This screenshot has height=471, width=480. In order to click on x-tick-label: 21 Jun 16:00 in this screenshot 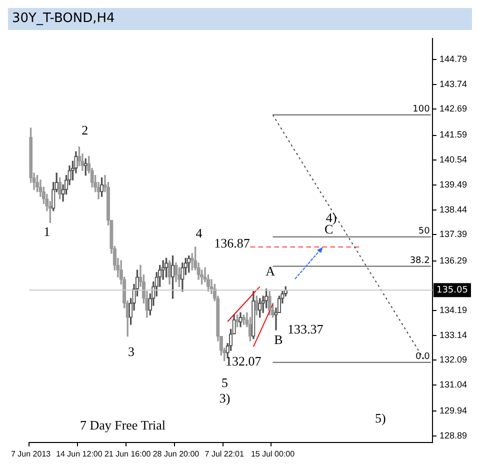, I will do `click(128, 453)`.